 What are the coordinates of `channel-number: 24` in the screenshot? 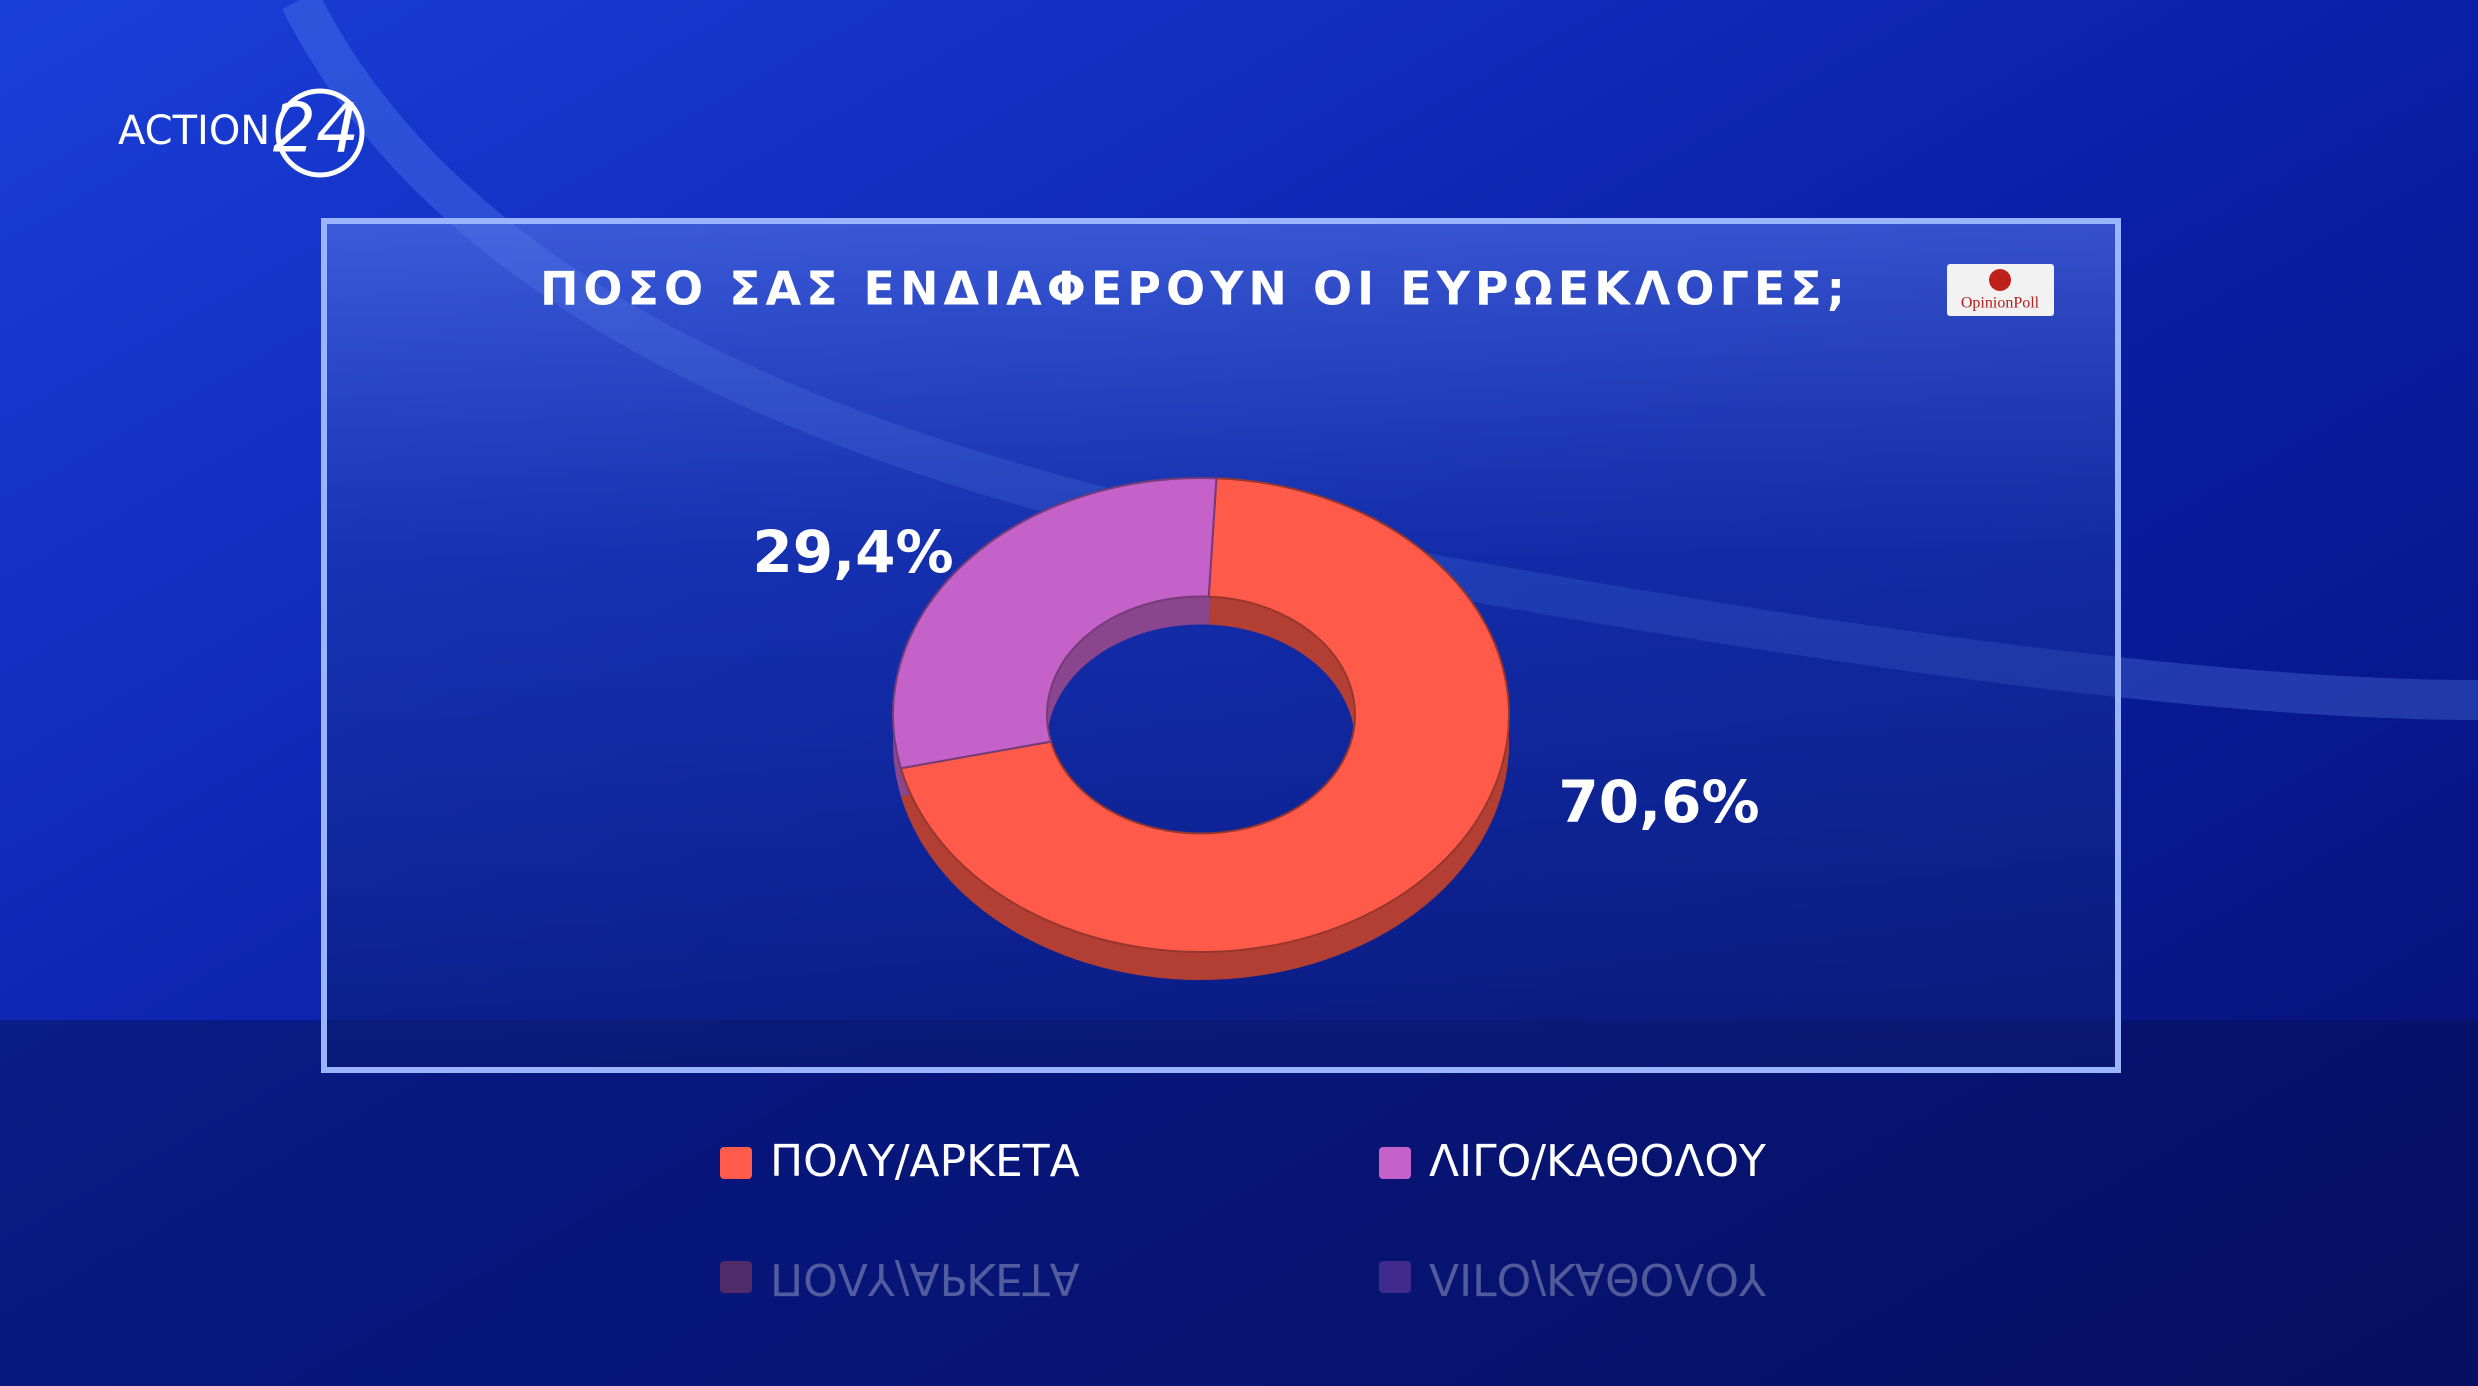 It's located at (316, 129).